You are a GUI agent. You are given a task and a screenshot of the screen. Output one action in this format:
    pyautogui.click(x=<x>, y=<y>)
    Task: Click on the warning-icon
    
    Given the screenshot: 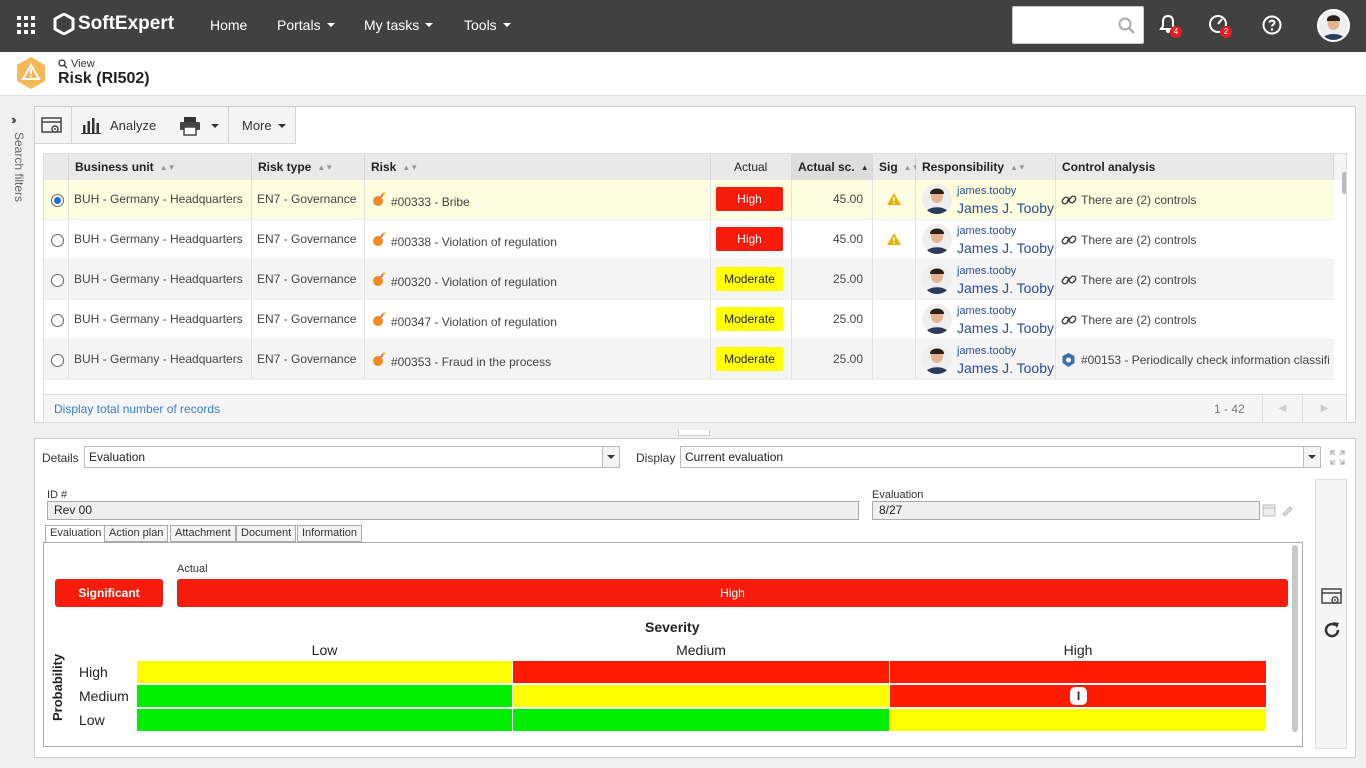 What is the action you would take?
    pyautogui.click(x=894, y=199)
    